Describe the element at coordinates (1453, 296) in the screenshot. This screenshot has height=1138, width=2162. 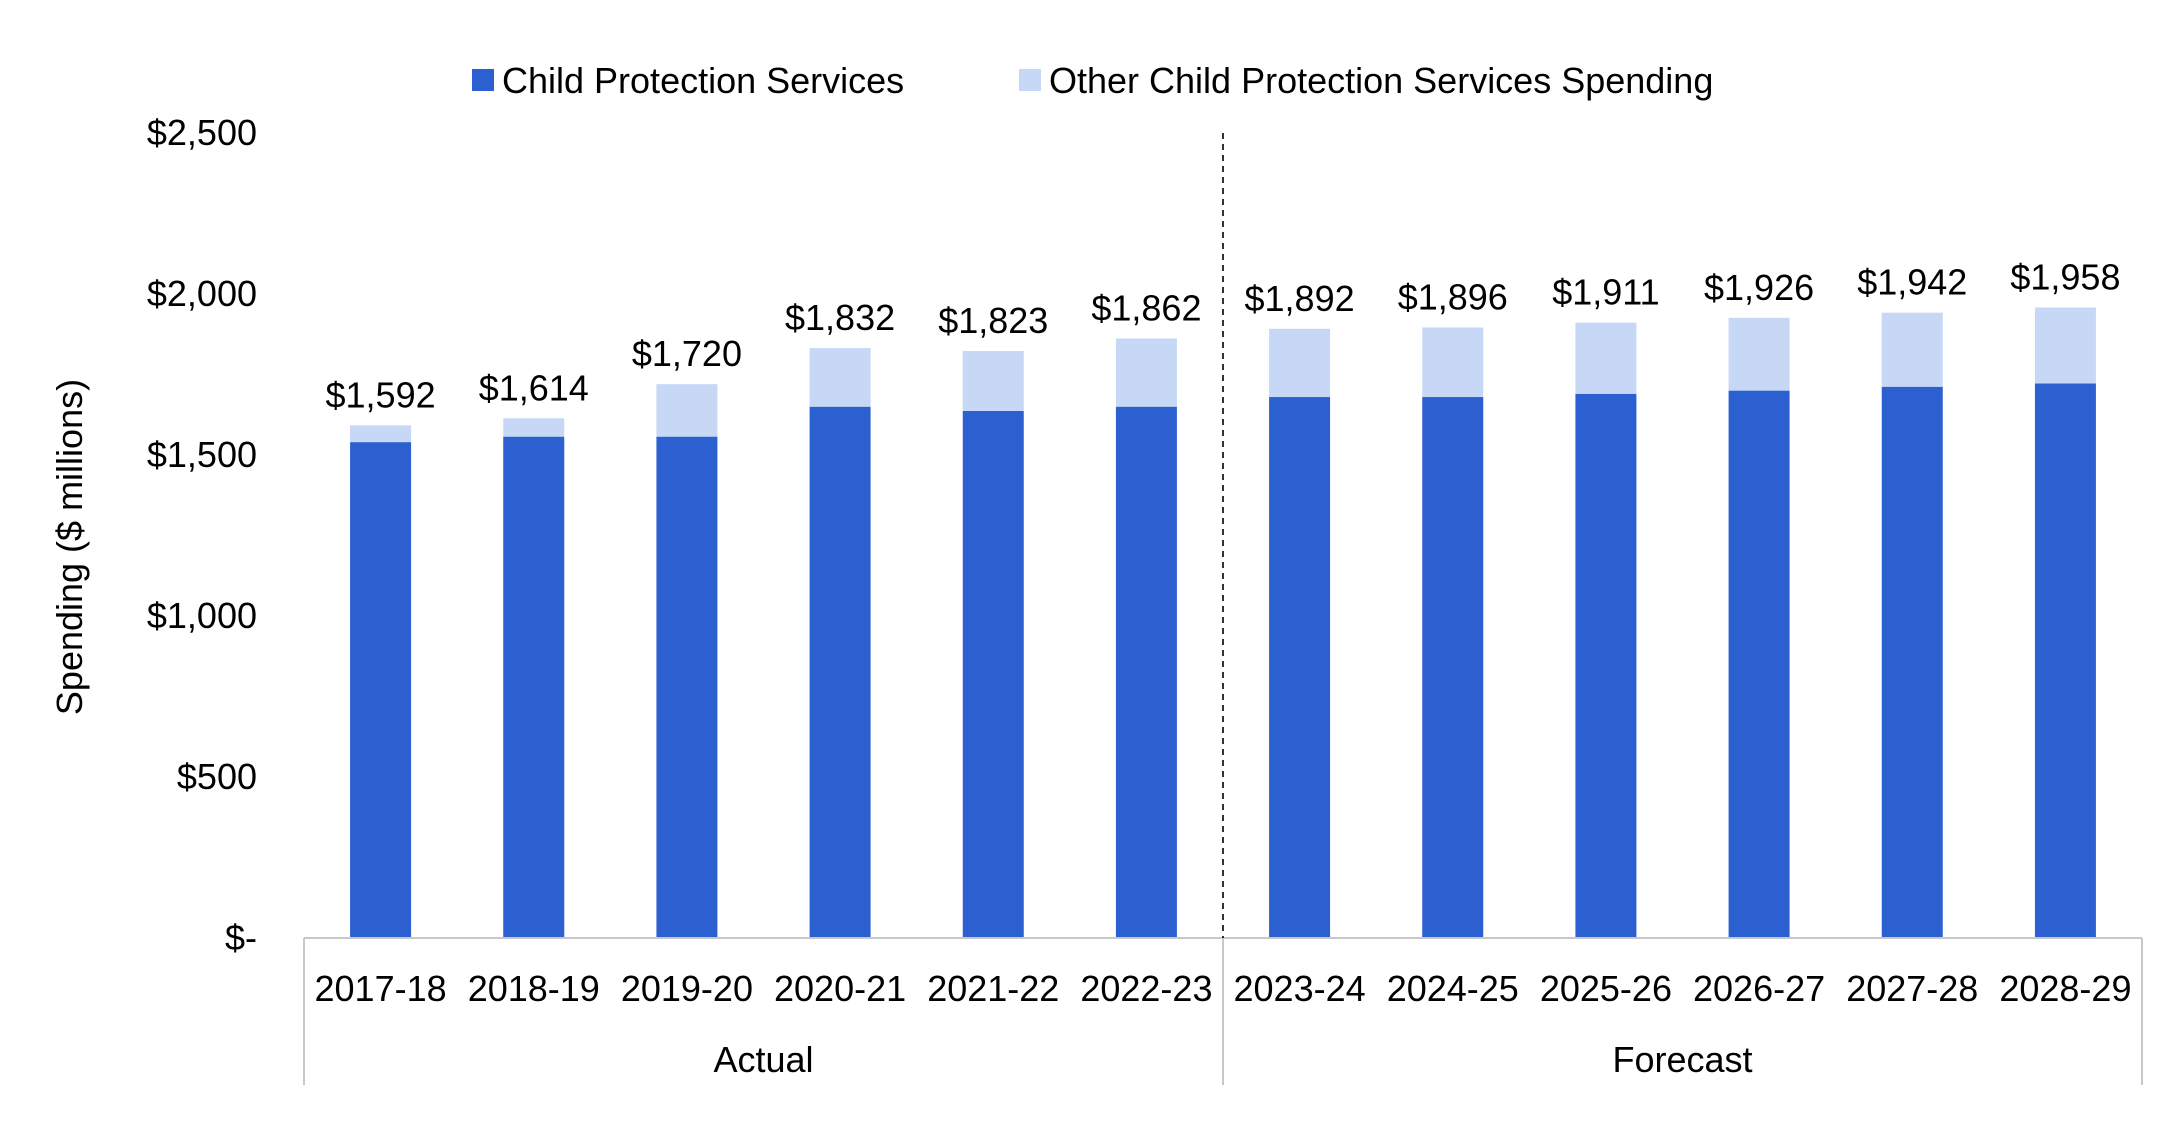
I see `bar-total-label: $1,896` at that location.